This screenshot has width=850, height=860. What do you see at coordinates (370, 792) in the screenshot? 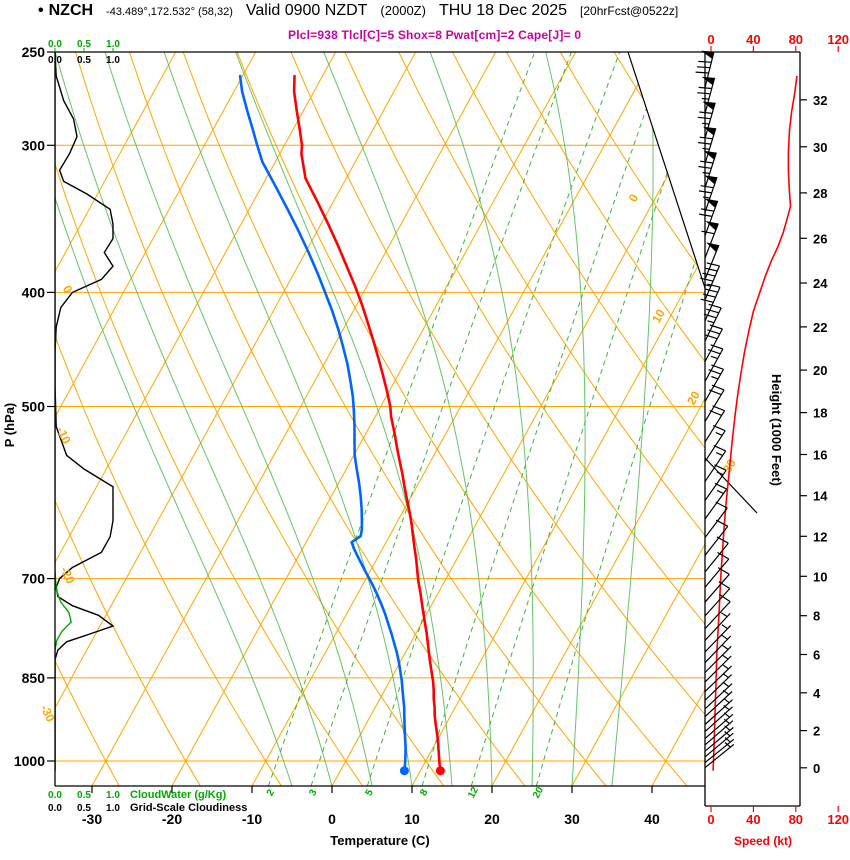
I see `mixing-ratio-label: 5` at bounding box center [370, 792].